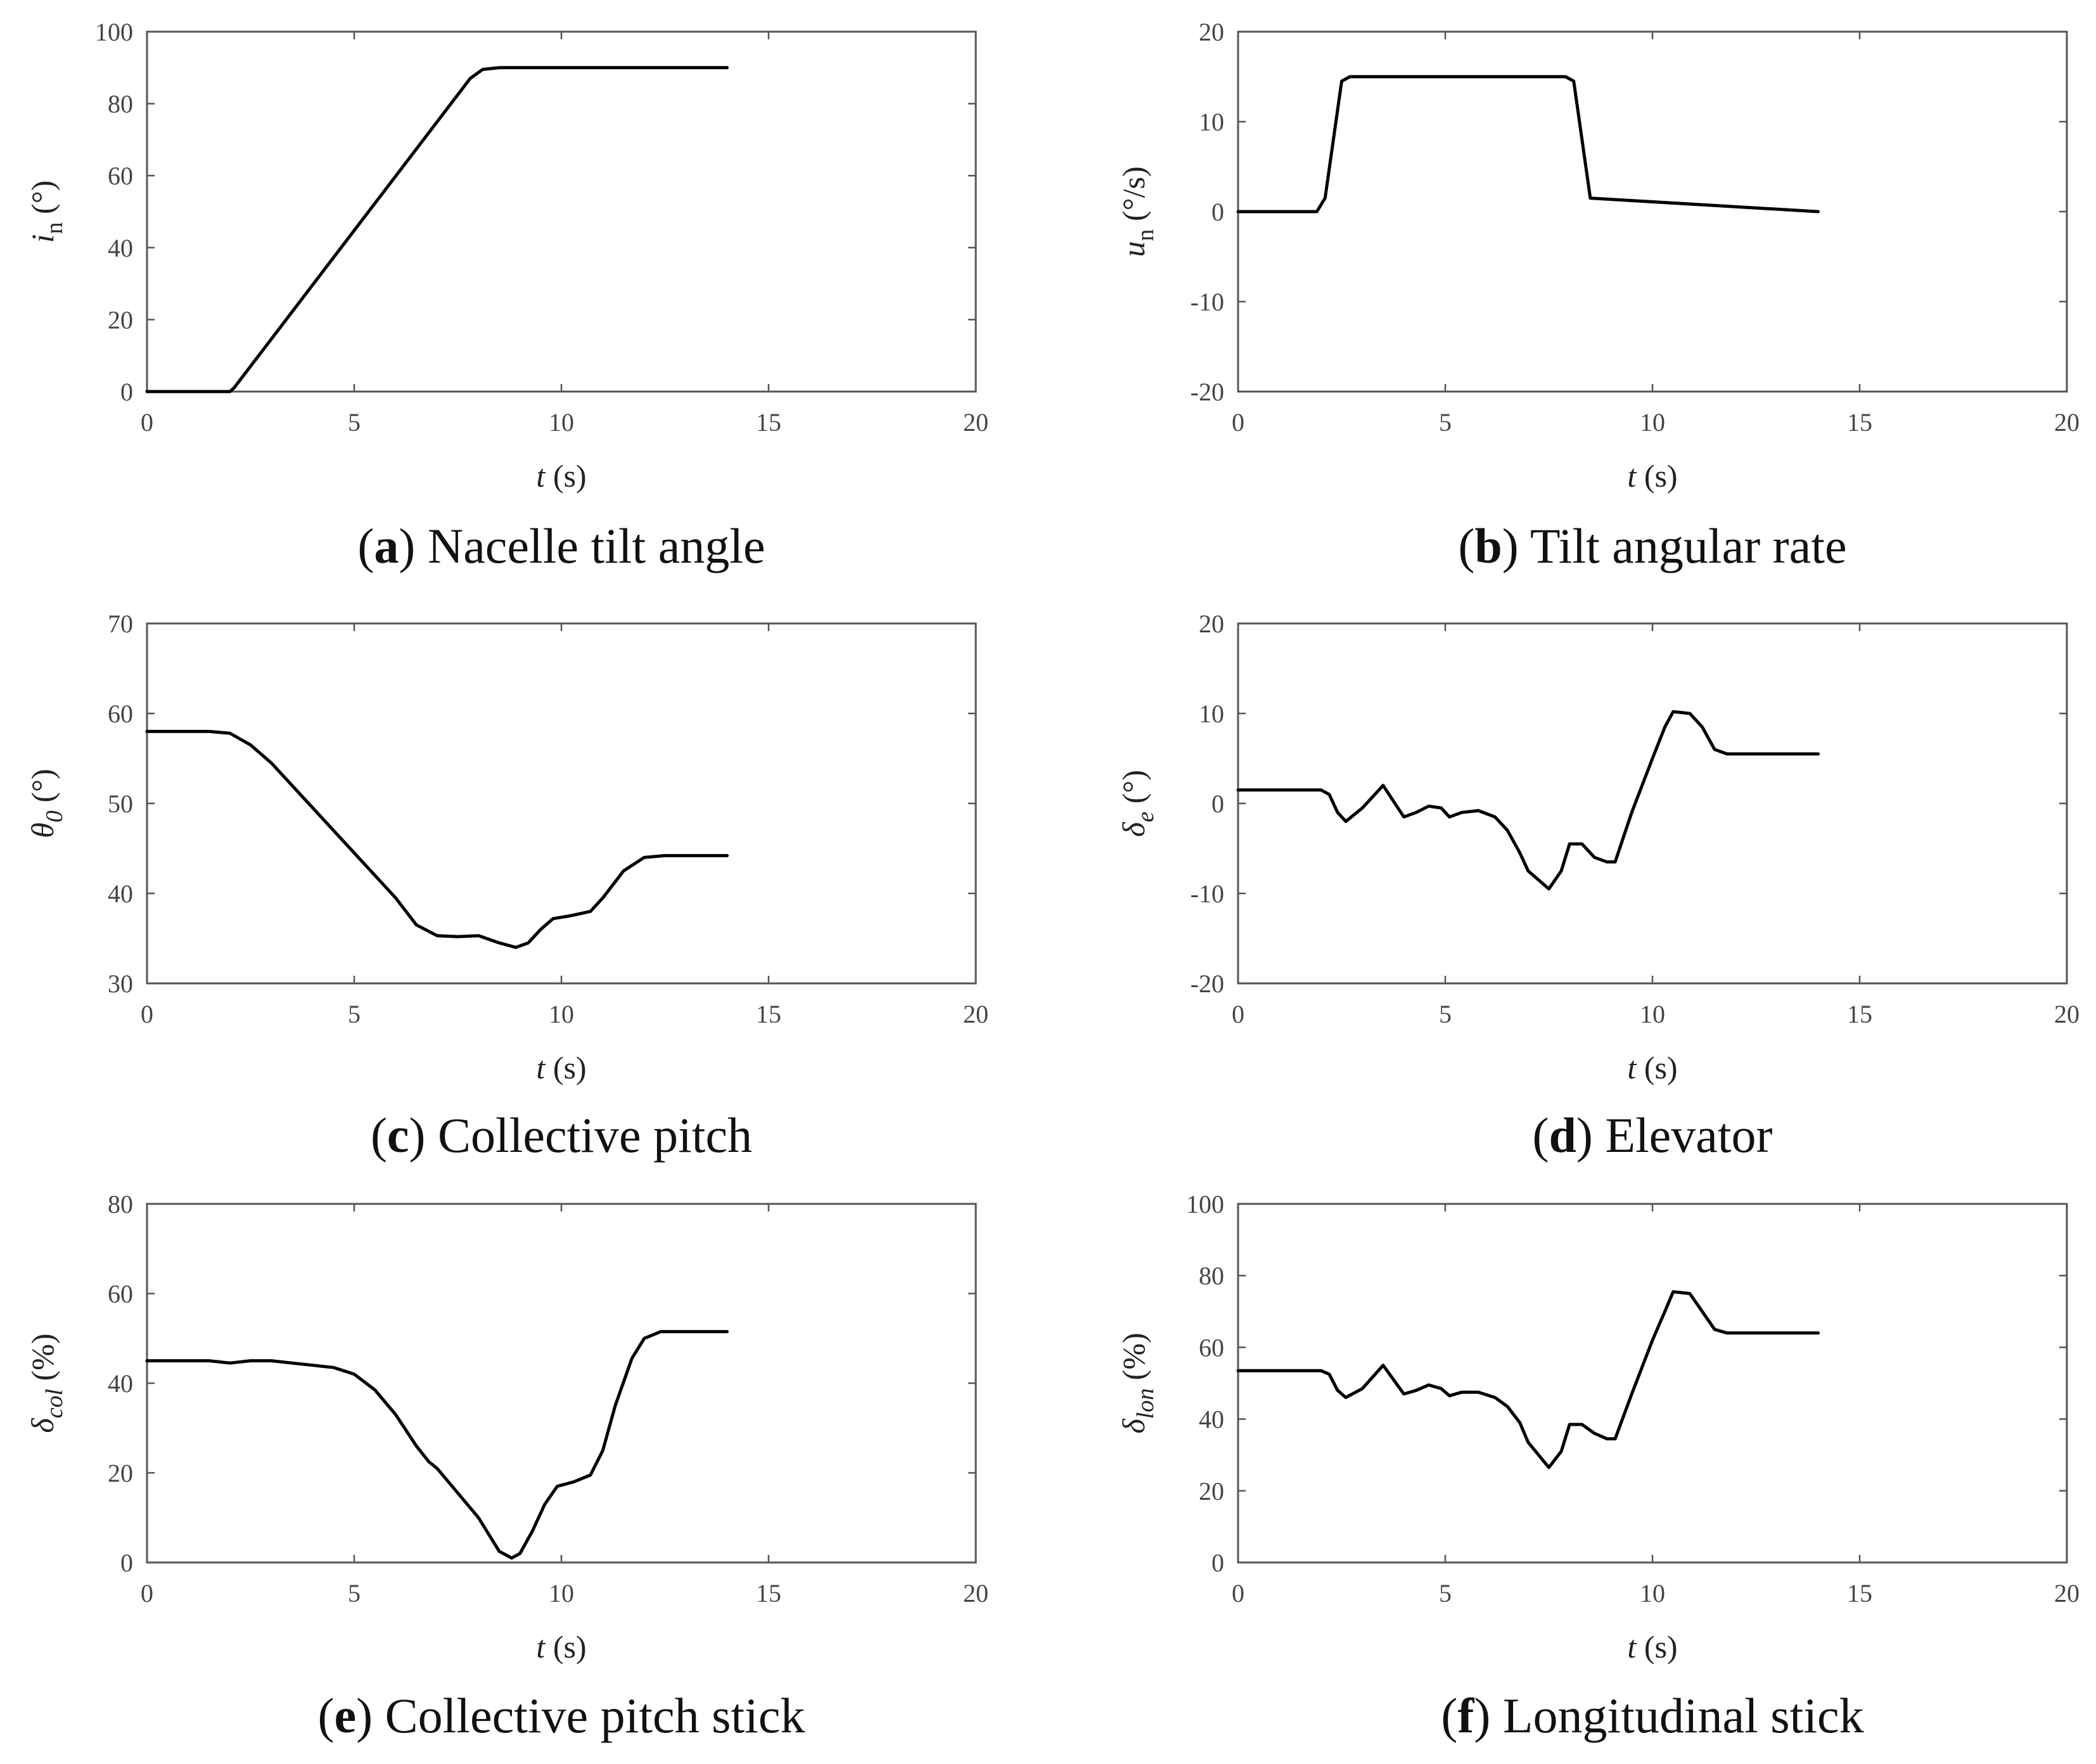  Describe the element at coordinates (54, 228) in the screenshot. I see `y-axis-subscript: n` at that location.